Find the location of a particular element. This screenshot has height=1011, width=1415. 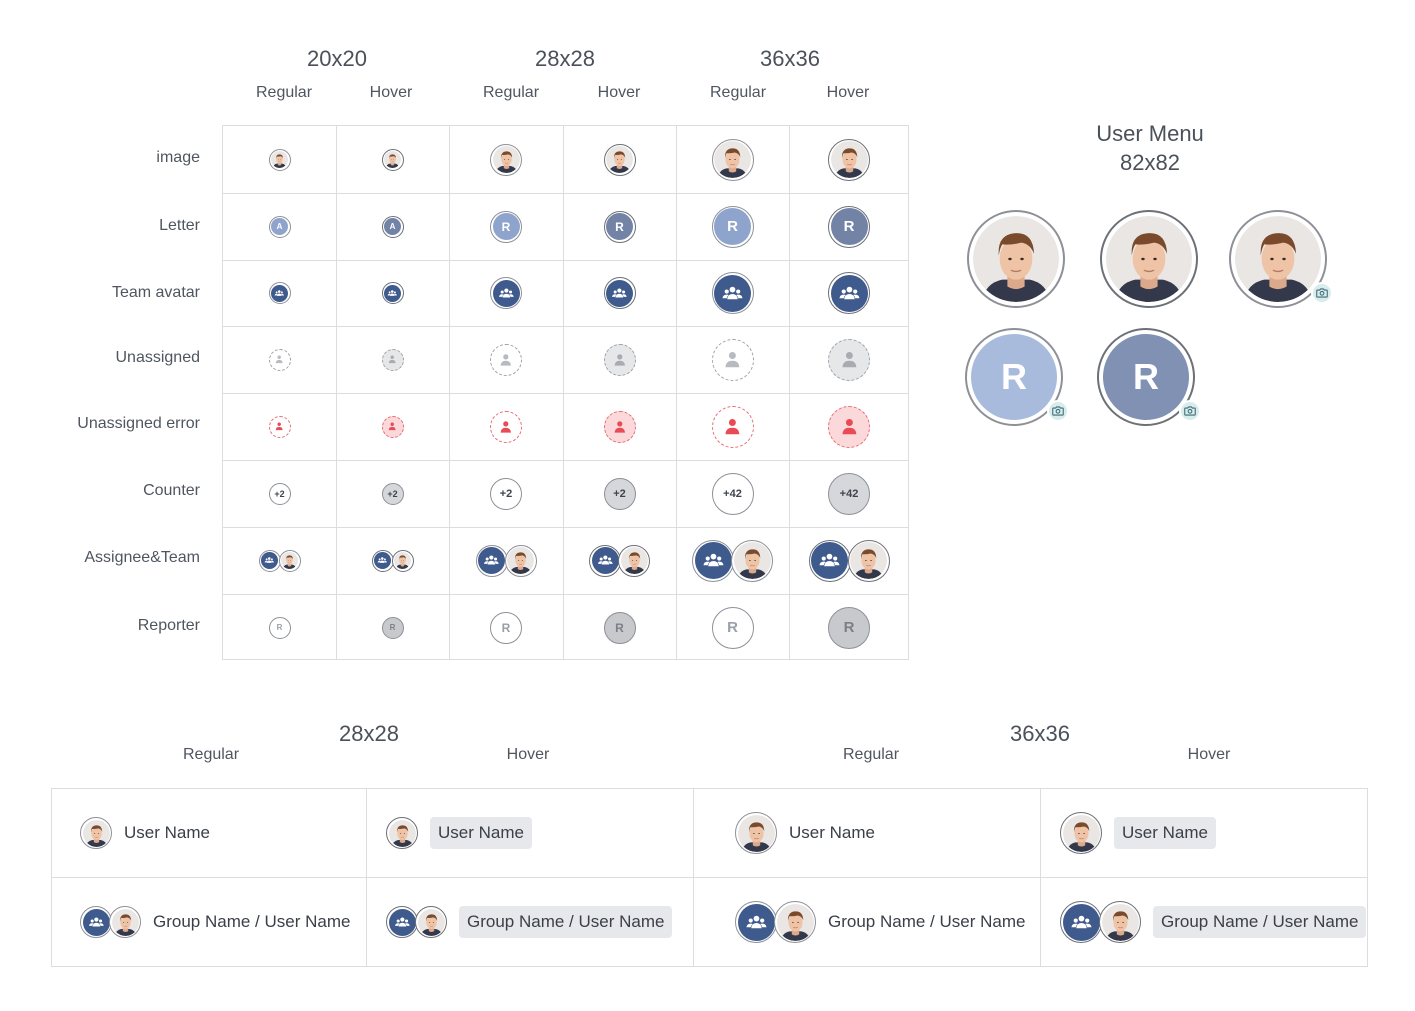

camera-icon is located at coordinates (1322, 293).